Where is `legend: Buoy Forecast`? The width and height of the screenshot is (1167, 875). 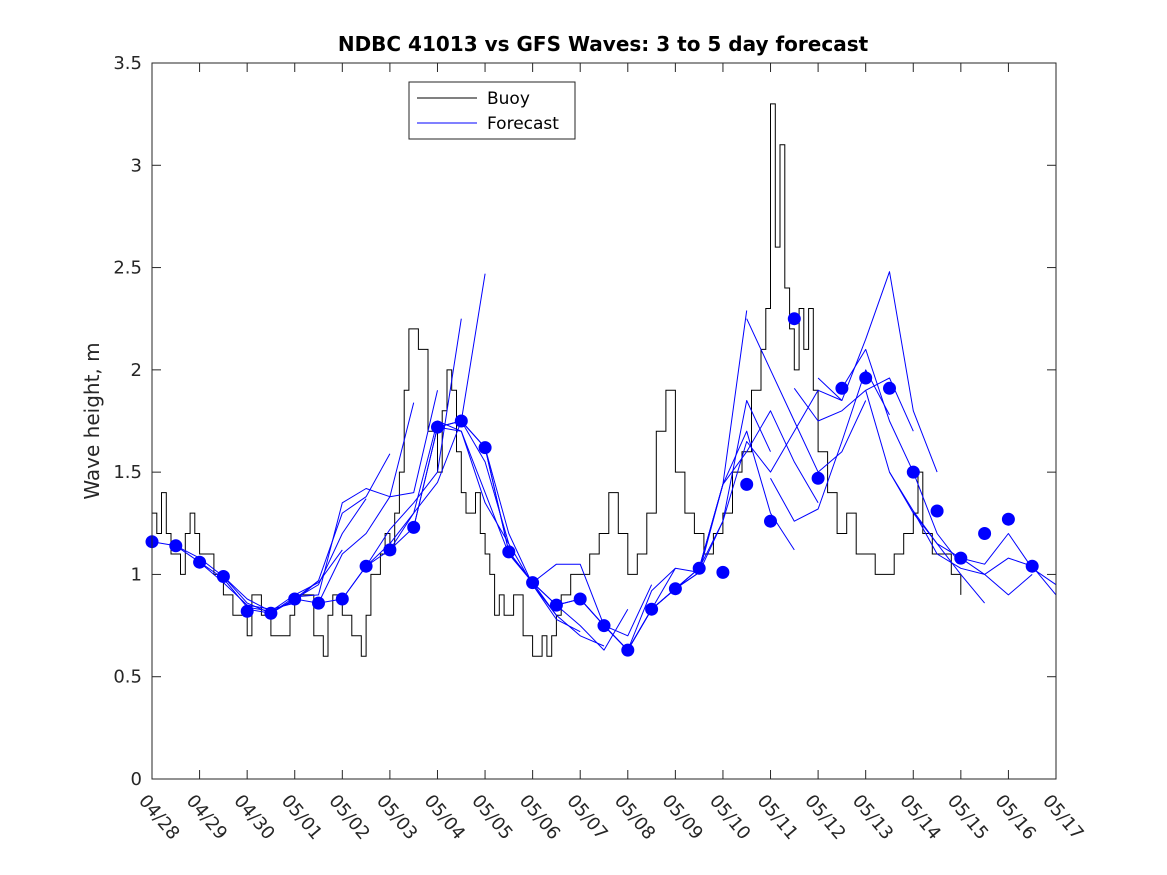
legend: Buoy Forecast is located at coordinates (492, 110).